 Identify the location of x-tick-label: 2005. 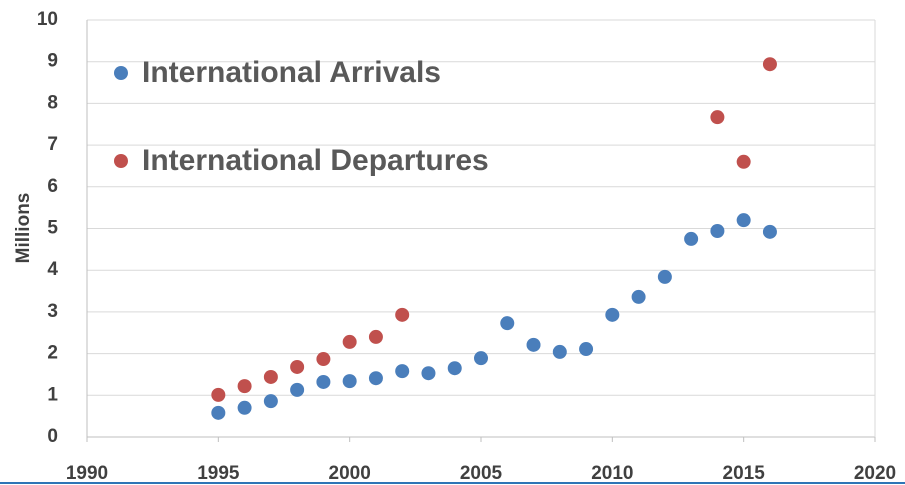
(481, 473).